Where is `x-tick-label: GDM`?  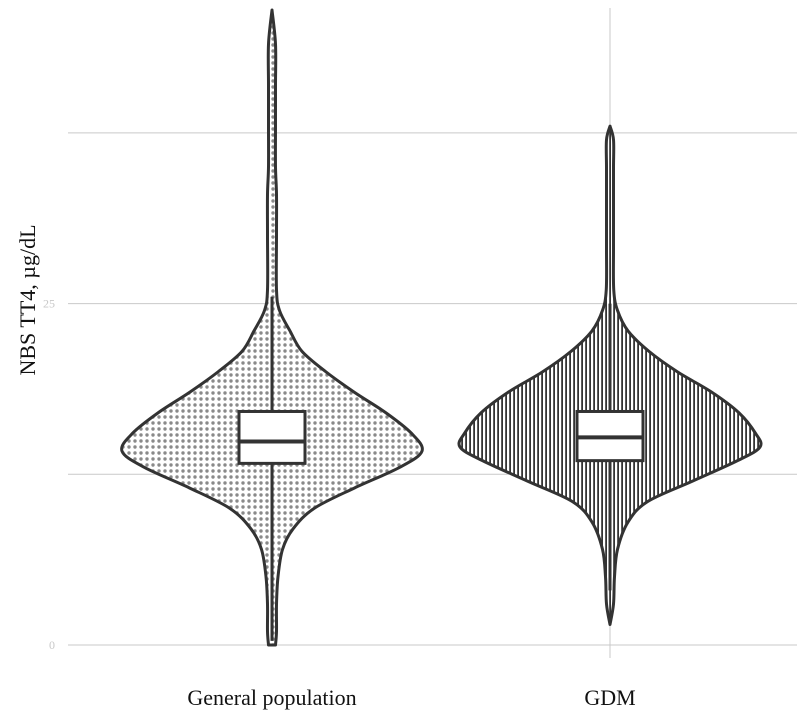 x-tick-label: GDM is located at coordinates (609, 697).